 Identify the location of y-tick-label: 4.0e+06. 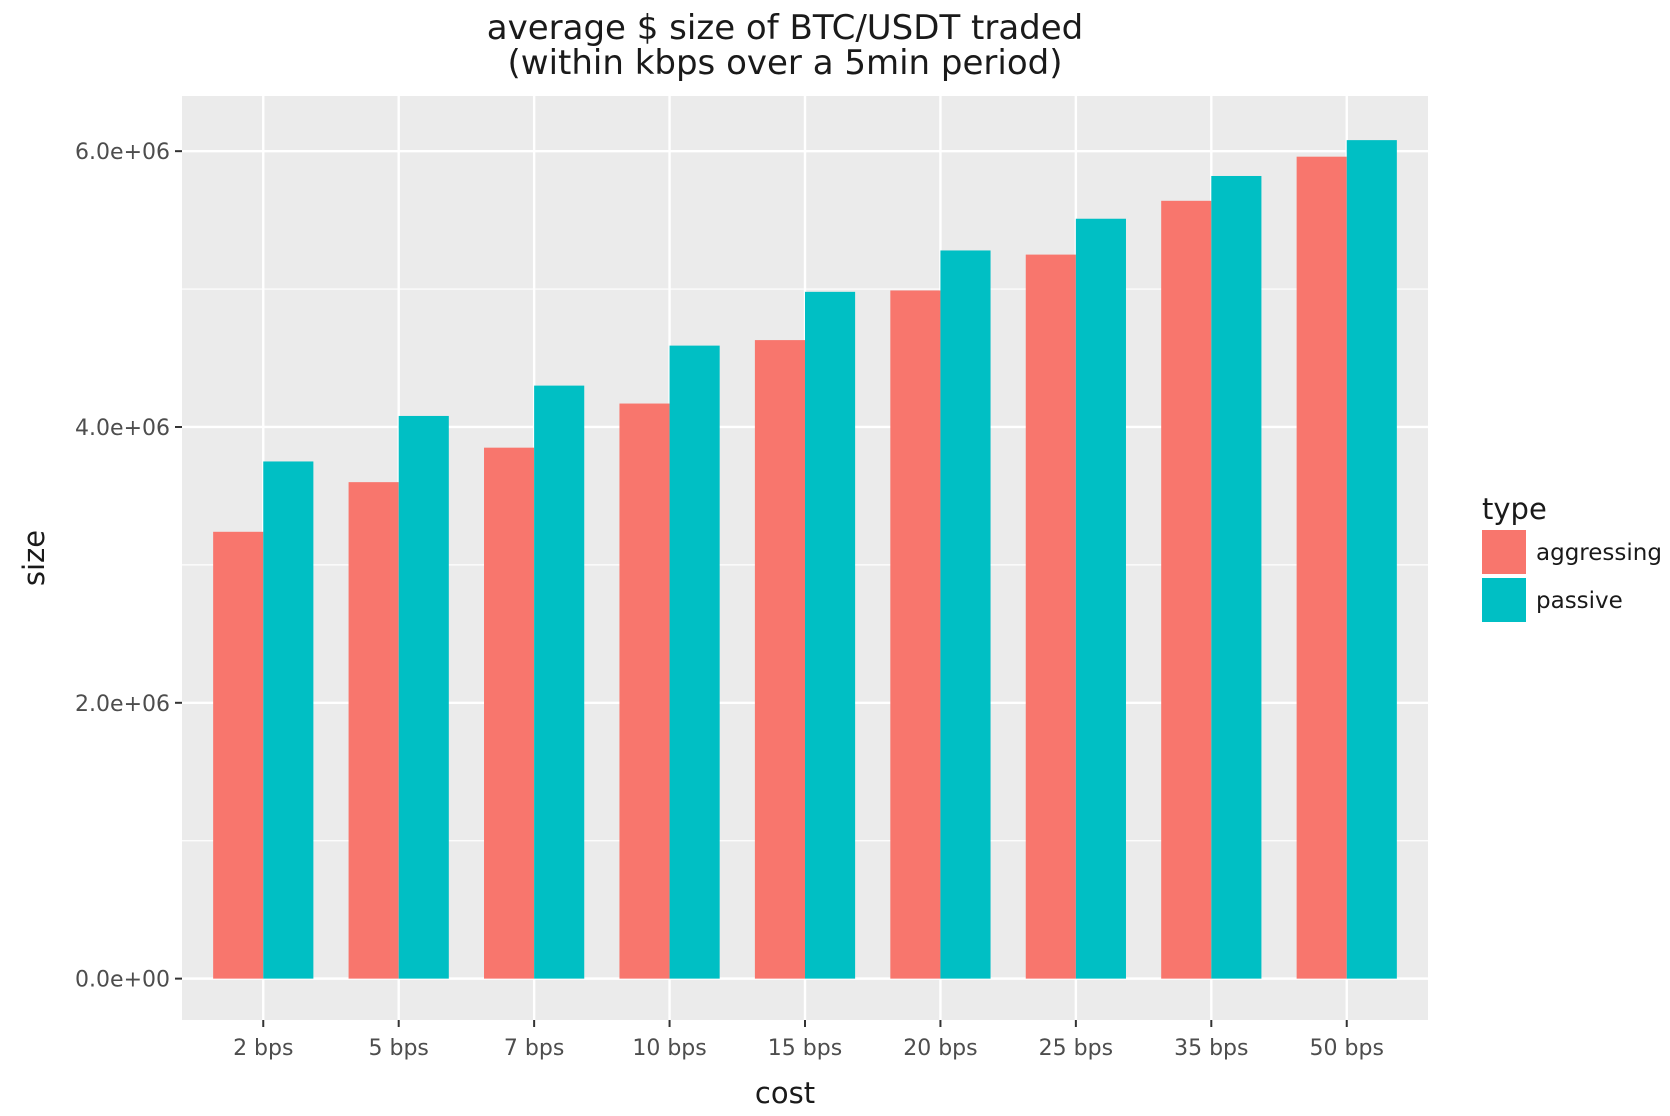
(122, 428).